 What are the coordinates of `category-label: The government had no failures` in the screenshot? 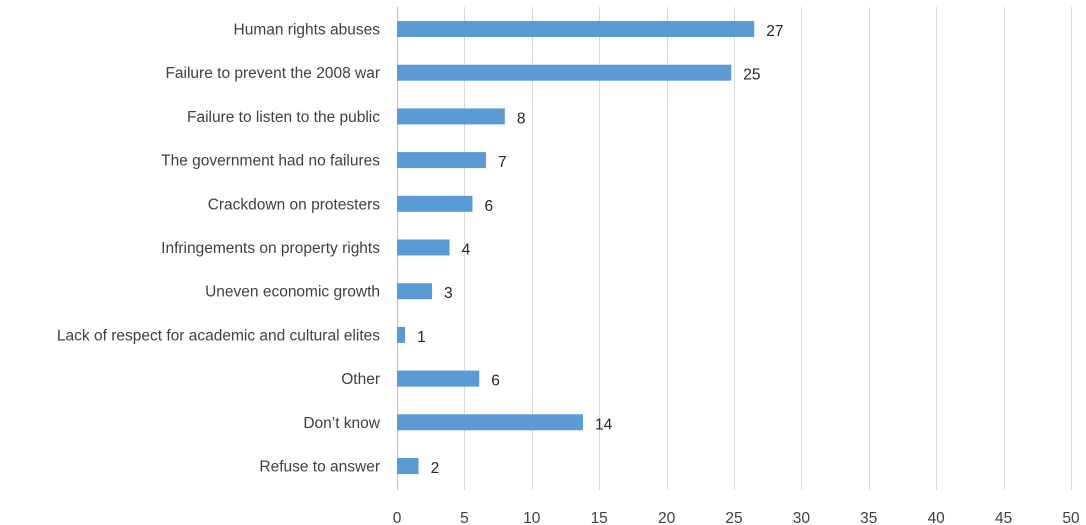 It's located at (270, 161).